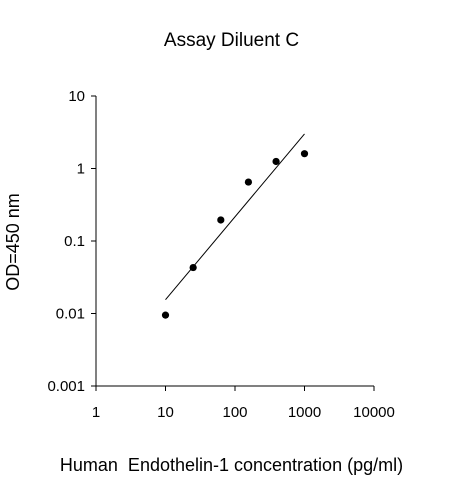 This screenshot has height=480, width=463. What do you see at coordinates (304, 412) in the screenshot?
I see `x-tick-label: 1000` at bounding box center [304, 412].